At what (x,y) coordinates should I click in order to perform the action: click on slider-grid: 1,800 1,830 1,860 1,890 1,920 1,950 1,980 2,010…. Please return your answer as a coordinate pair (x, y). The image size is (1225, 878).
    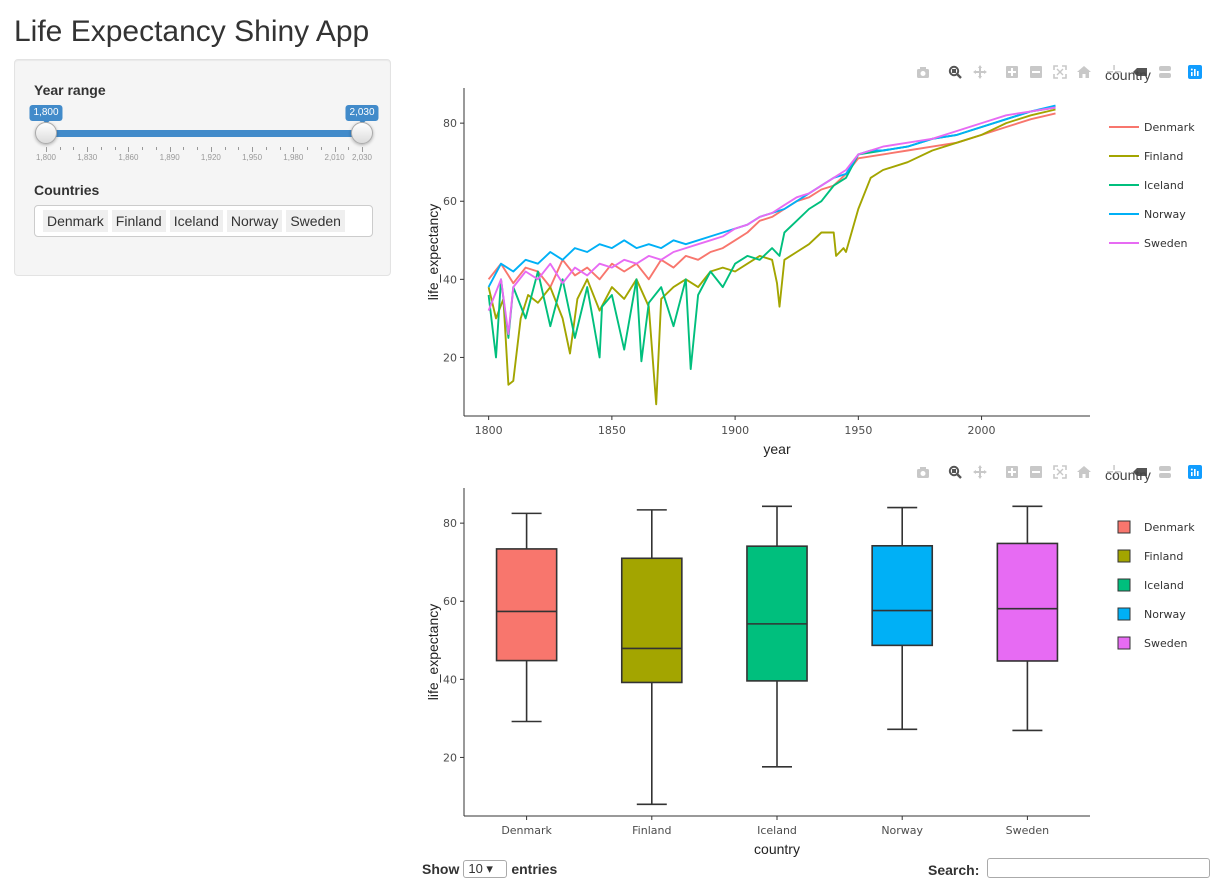
    Looking at the image, I should click on (205, 157).